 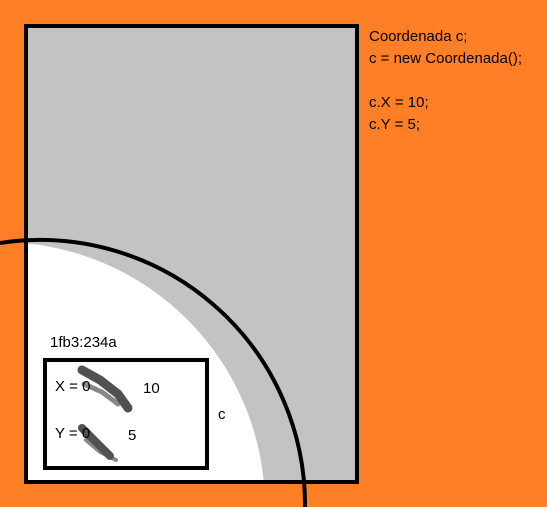 I want to click on field-x-label: X = 0, so click(x=72, y=386).